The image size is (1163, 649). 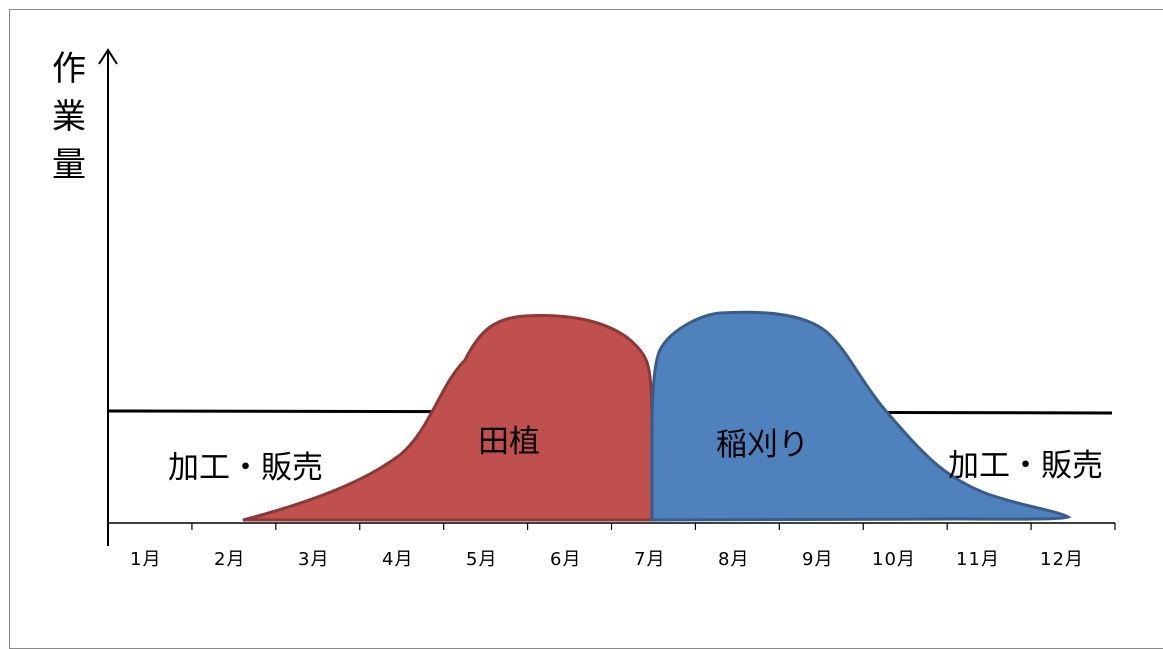 I want to click on y-axis-label-char-2: 業, so click(x=69, y=117).